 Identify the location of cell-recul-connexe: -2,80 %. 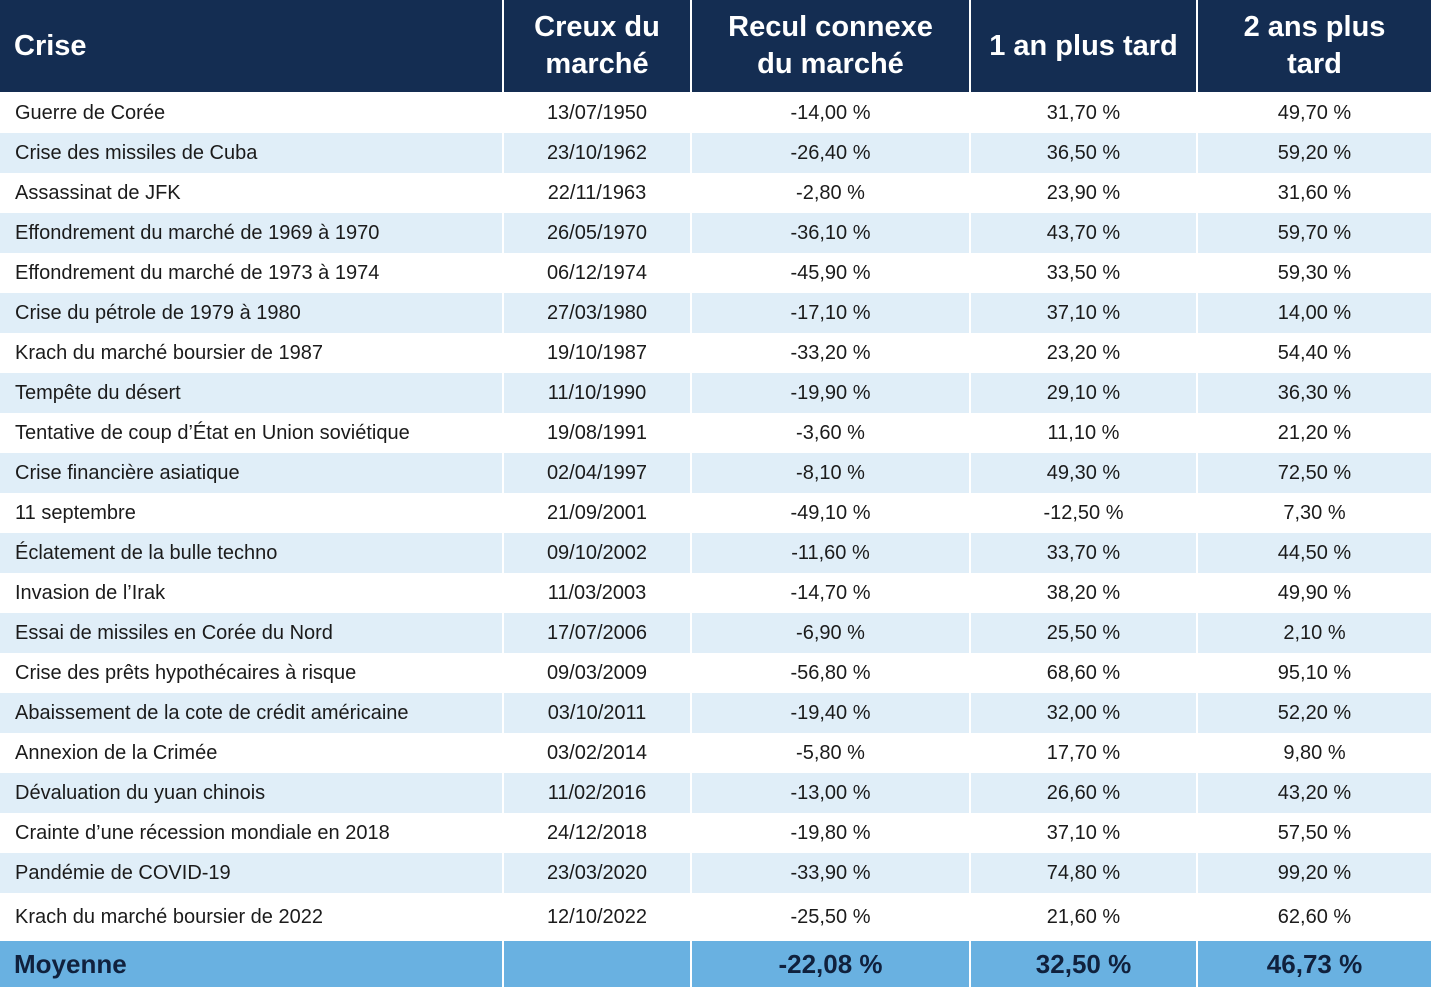
(831, 193).